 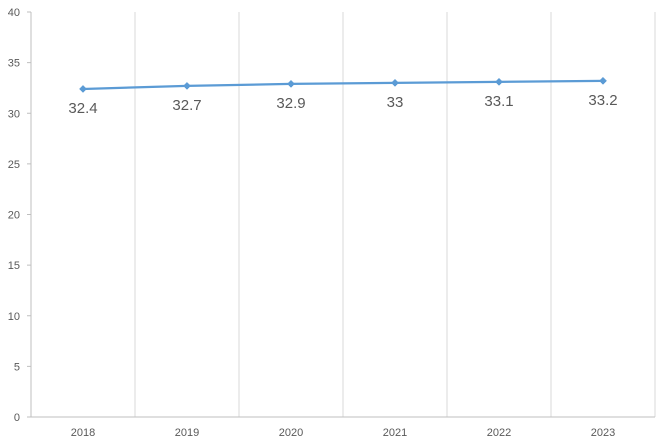 What do you see at coordinates (342, 104) in the screenshot?
I see `label-layer: 32.4 32.7 32.9 33 33.1 33.2` at bounding box center [342, 104].